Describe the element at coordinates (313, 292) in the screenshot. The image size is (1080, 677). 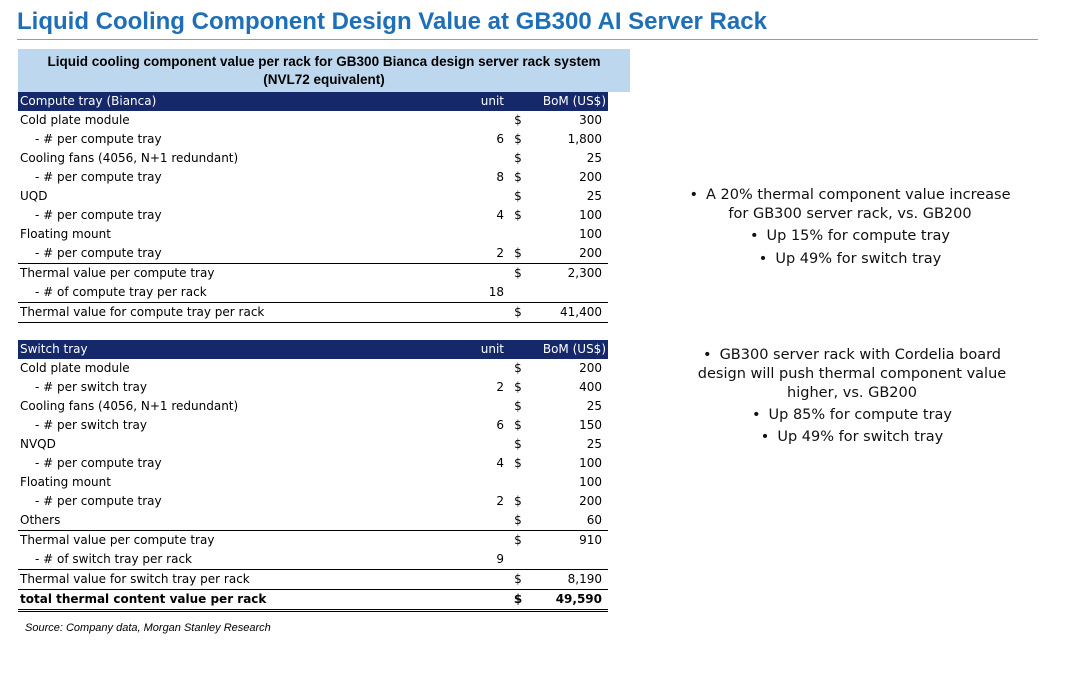
I see `table-row: - # of compute tray per rack 18` at that location.